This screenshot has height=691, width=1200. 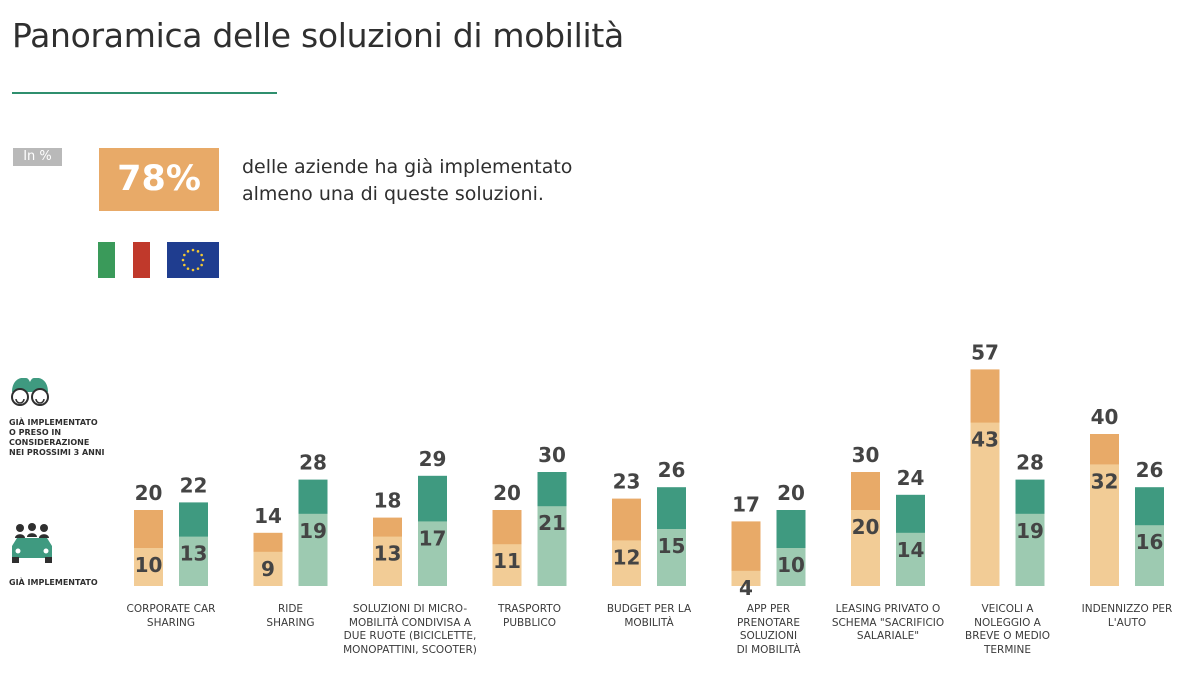 I want to click on car-passengers-icon, so click(x=32, y=543).